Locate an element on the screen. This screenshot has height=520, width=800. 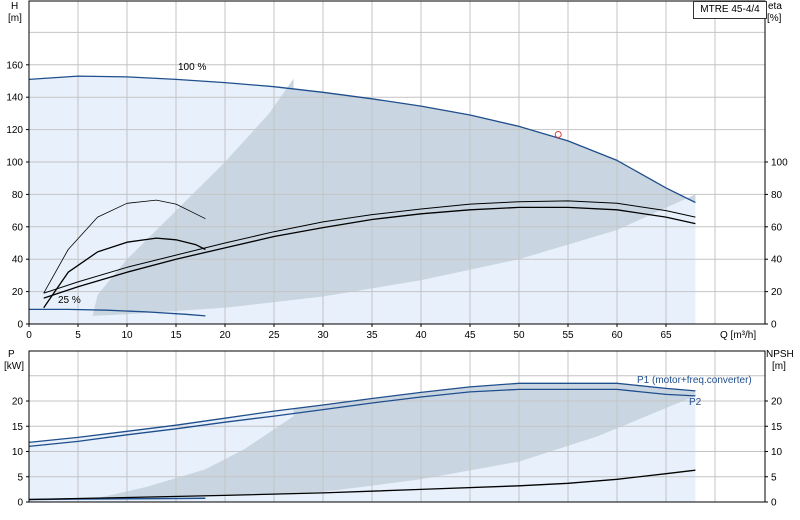
annotation-100-percent: 100 % is located at coordinates (192, 67).